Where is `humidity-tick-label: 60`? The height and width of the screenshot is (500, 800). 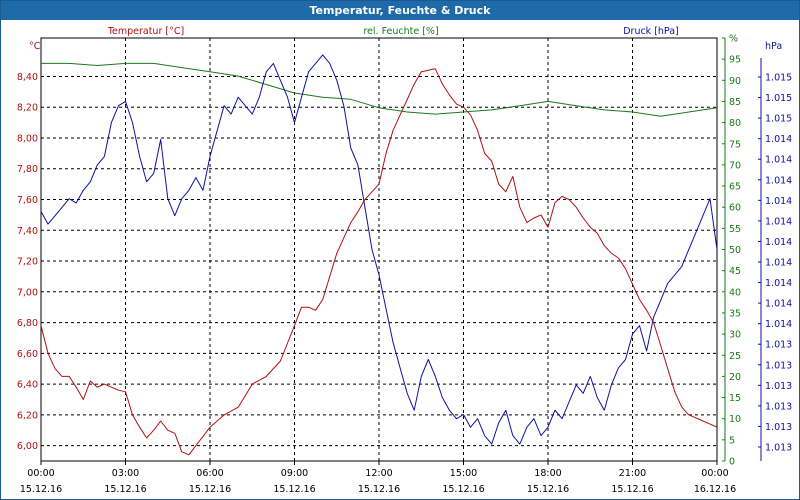
humidity-tick-label: 60 is located at coordinates (735, 208).